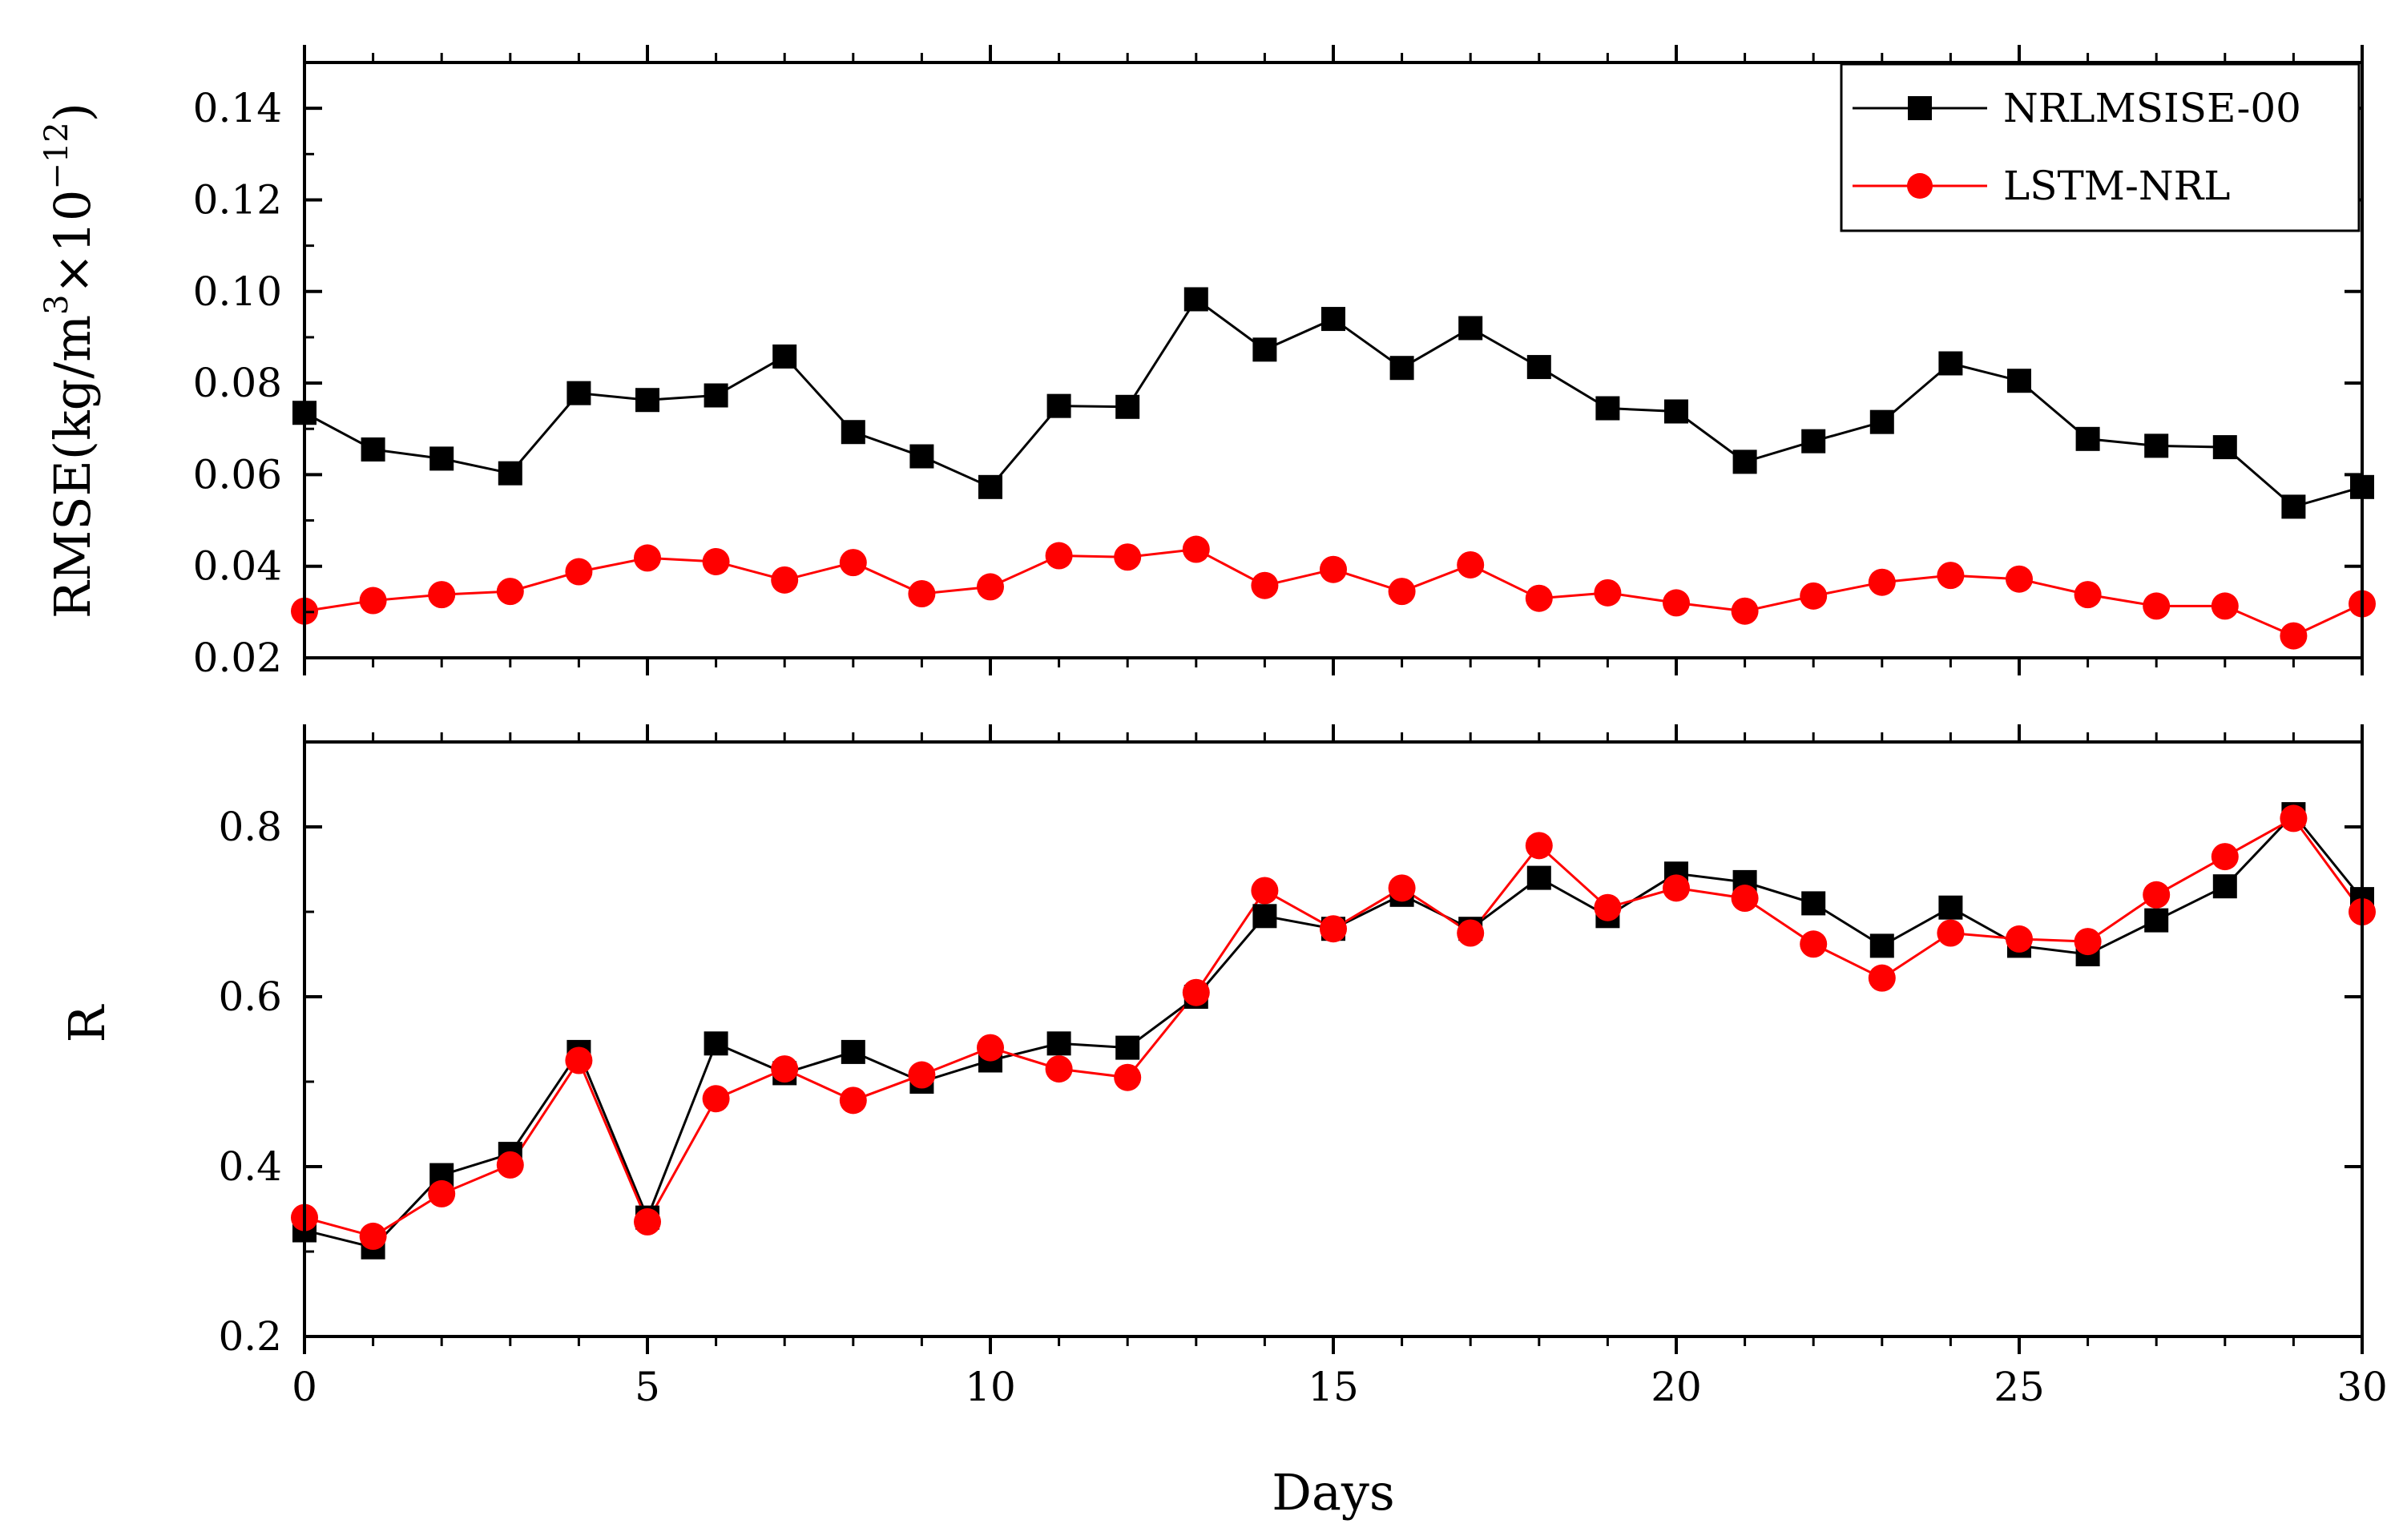 Image resolution: width=2399 pixels, height=1540 pixels. What do you see at coordinates (1333, 1387) in the screenshot?
I see `x-tick-label: 15` at bounding box center [1333, 1387].